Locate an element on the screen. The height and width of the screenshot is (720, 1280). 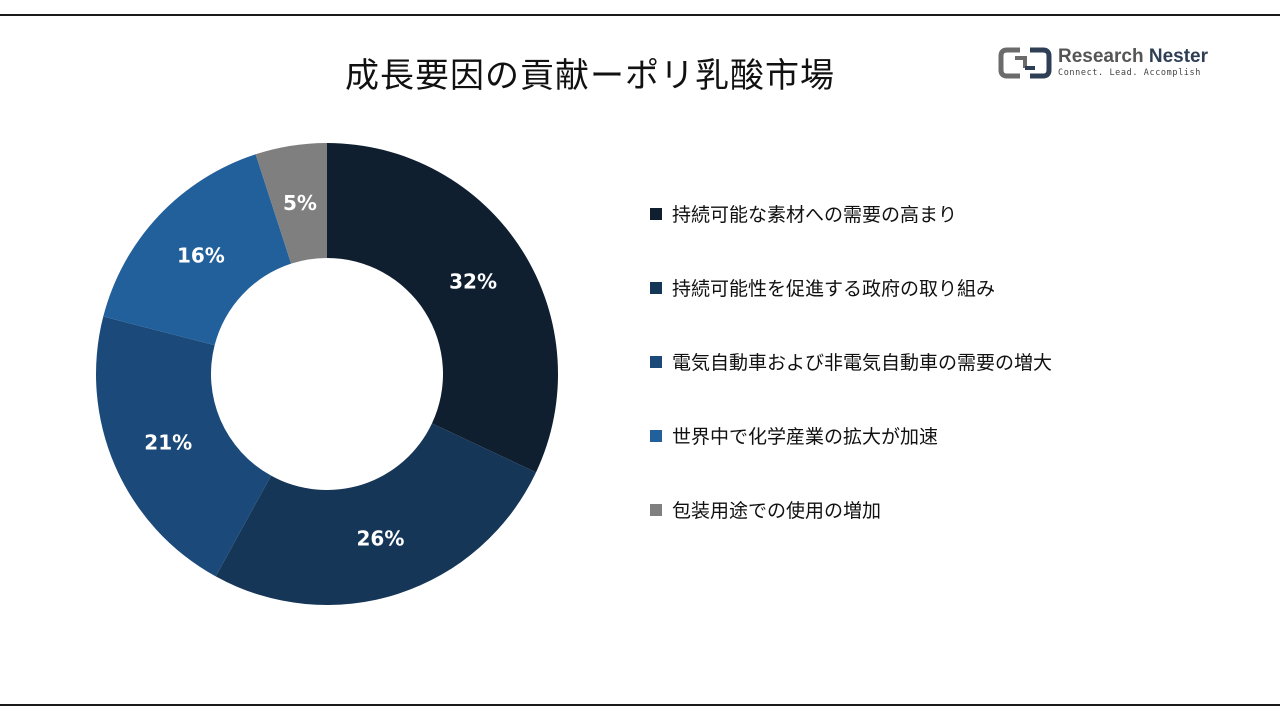
legend-label: 包装用途での使用の増加 is located at coordinates (777, 511).